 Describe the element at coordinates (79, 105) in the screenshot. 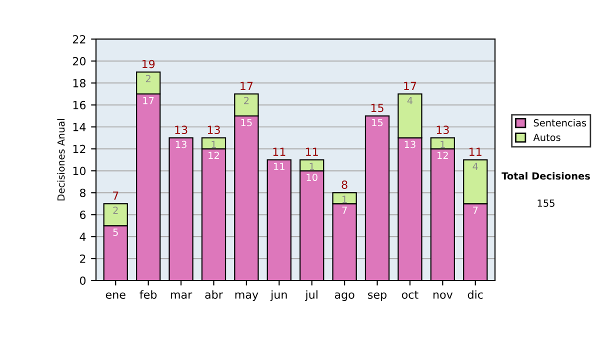

I see `y-tick-label: 16` at that location.